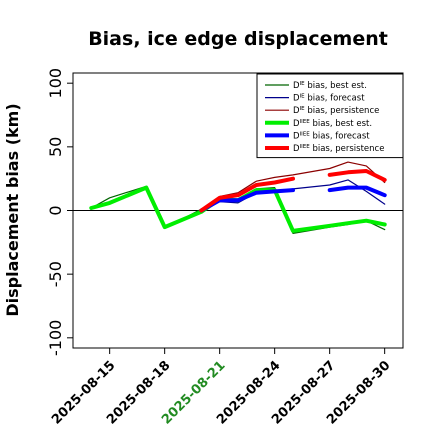 The height and width of the screenshot is (440, 440). Describe the element at coordinates (329, 99) in the screenshot. I see `legend-label: DIE bias, forecast` at that location.